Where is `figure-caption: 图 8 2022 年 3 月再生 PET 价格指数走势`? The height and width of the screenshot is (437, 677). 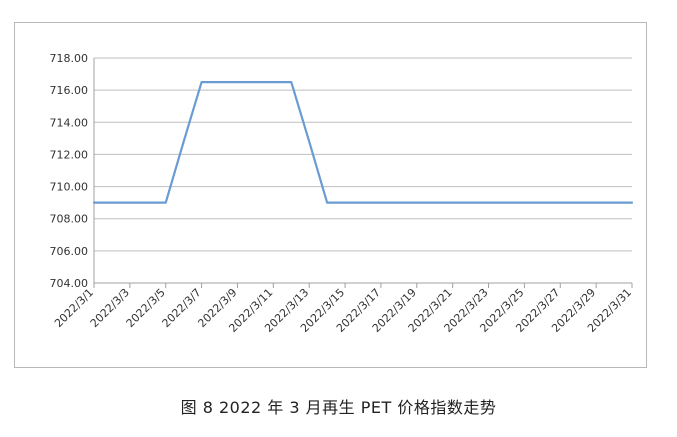 figure-caption: 图 8 2022 年 3 月再生 PET 价格指数走势 is located at coordinates (338, 407).